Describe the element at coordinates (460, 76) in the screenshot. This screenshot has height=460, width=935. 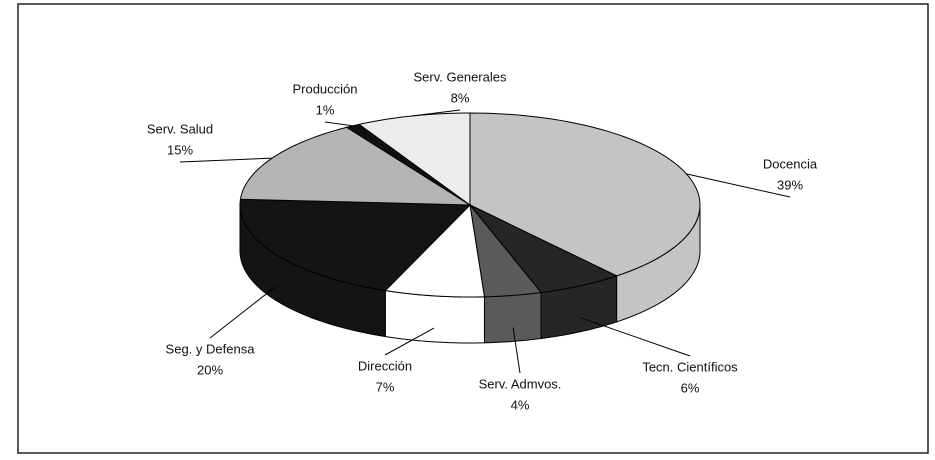
I see `category-label: Serv. Generales` at that location.